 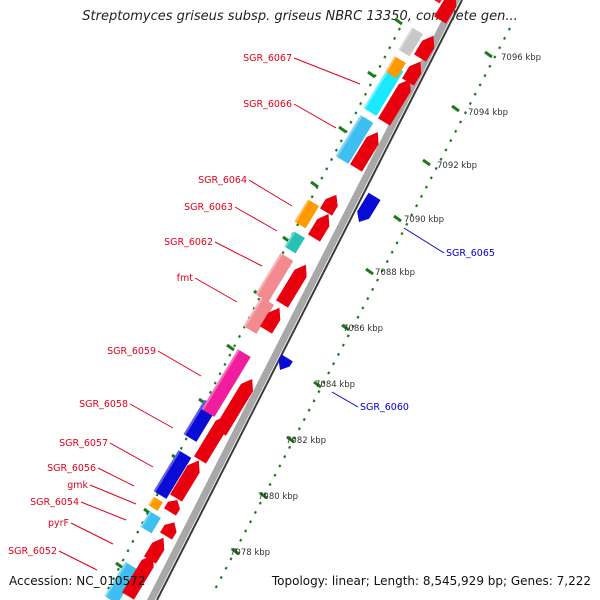 I want to click on gene-label-sgr-6054: SGR_6054, so click(x=54, y=502).